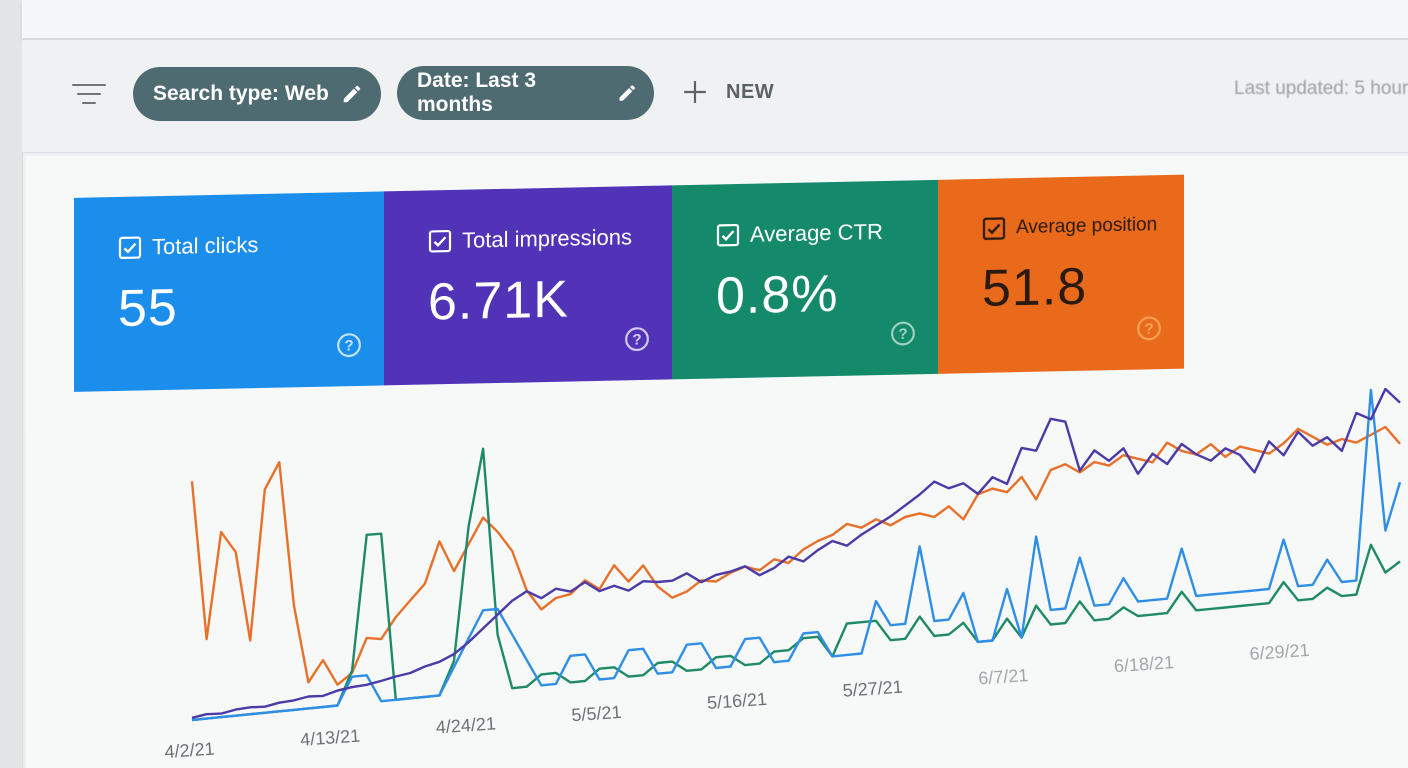  Describe the element at coordinates (189, 750) in the screenshot. I see `x-tick-label: 4/2/21` at that location.